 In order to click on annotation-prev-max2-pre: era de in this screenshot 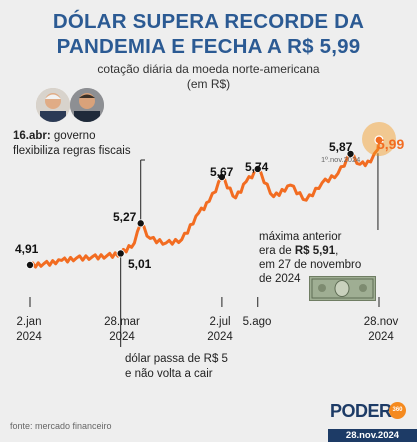, I will do `click(277, 251)`.